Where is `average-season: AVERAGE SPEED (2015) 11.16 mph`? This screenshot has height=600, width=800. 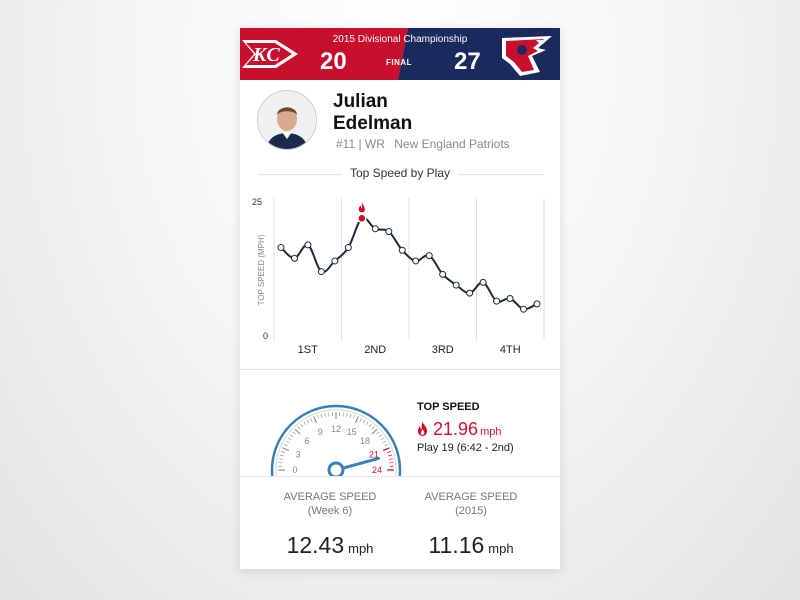
average-season: AVERAGE SPEED (2015) 11.16 mph is located at coordinates (471, 524).